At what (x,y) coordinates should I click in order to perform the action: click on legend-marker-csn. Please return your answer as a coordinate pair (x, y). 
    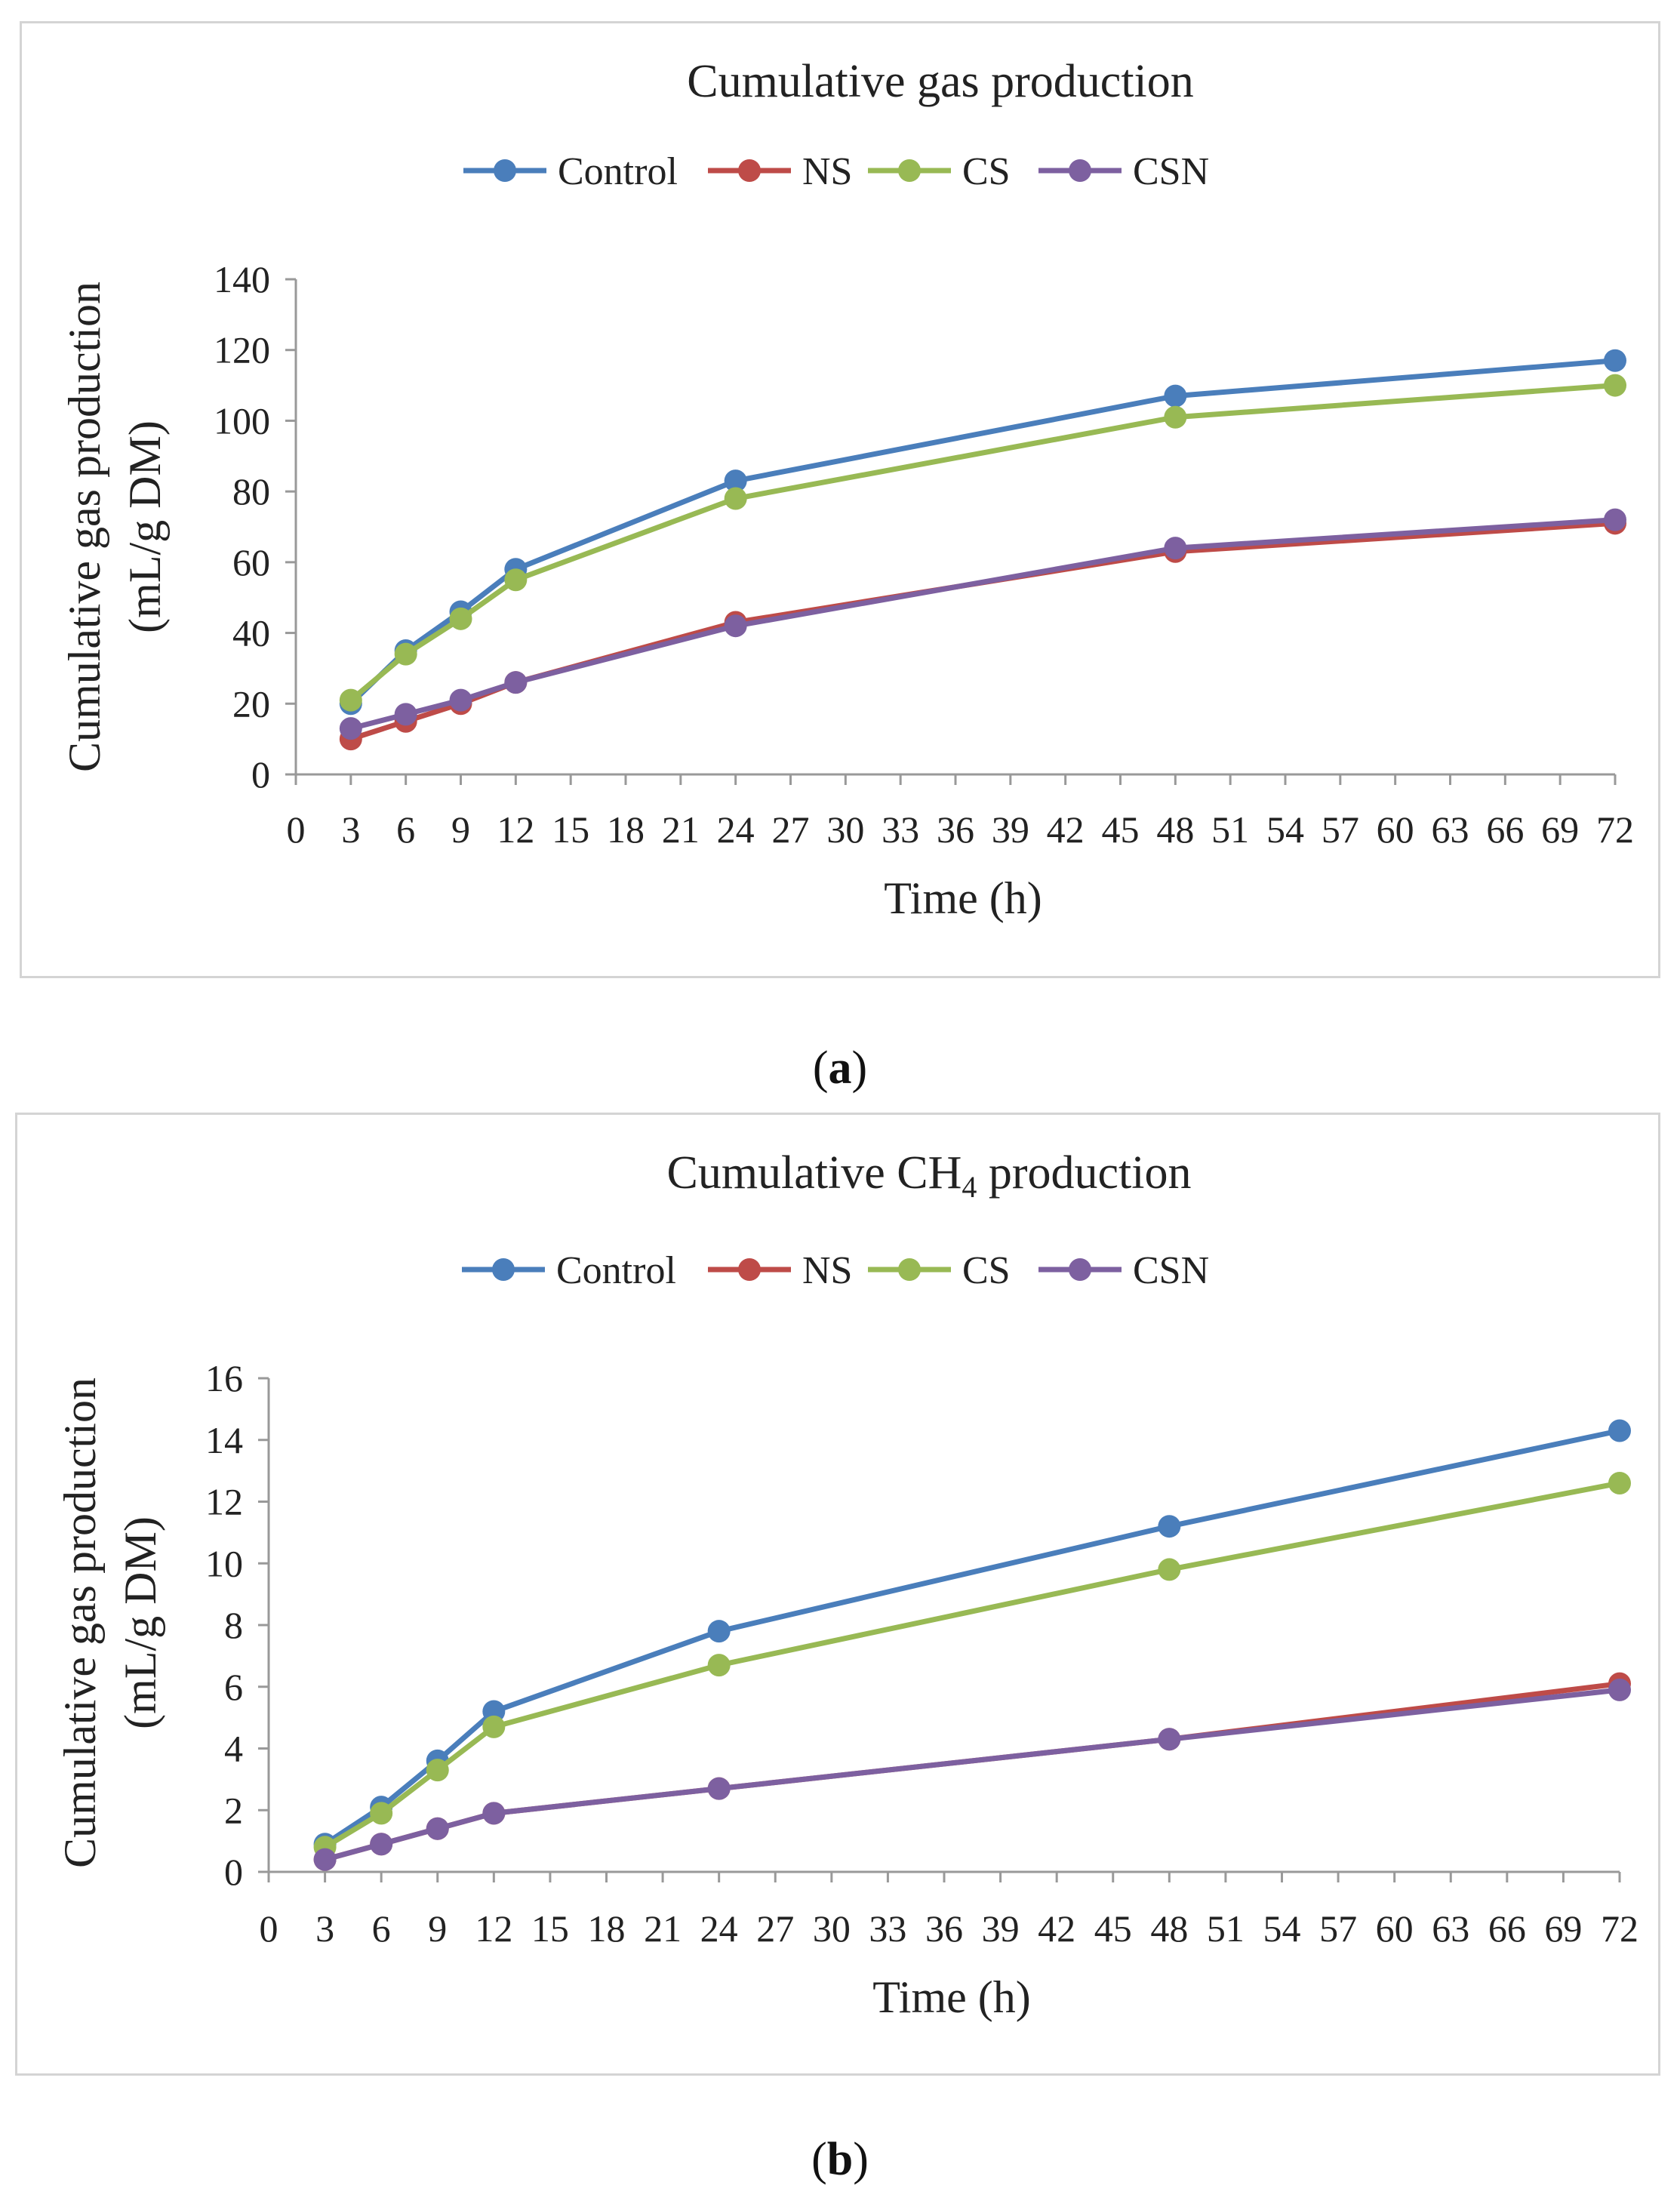
    Looking at the image, I should click on (1080, 170).